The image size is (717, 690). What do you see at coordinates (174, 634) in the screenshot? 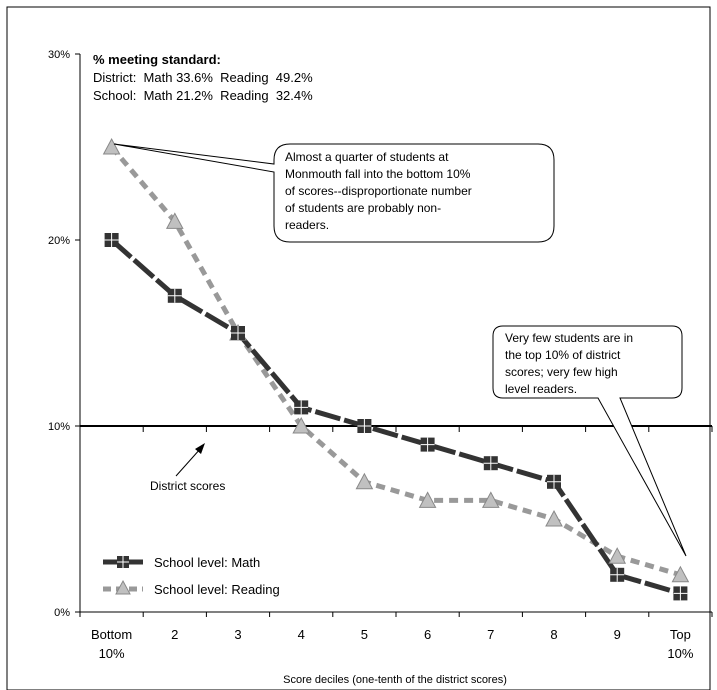
I see `x-tick-label: 2` at bounding box center [174, 634].